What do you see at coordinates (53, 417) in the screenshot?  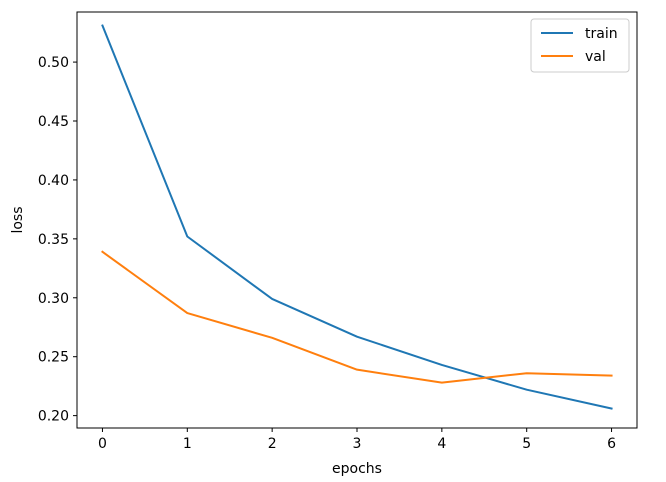 I see `y-tick-label: 0.20` at bounding box center [53, 417].